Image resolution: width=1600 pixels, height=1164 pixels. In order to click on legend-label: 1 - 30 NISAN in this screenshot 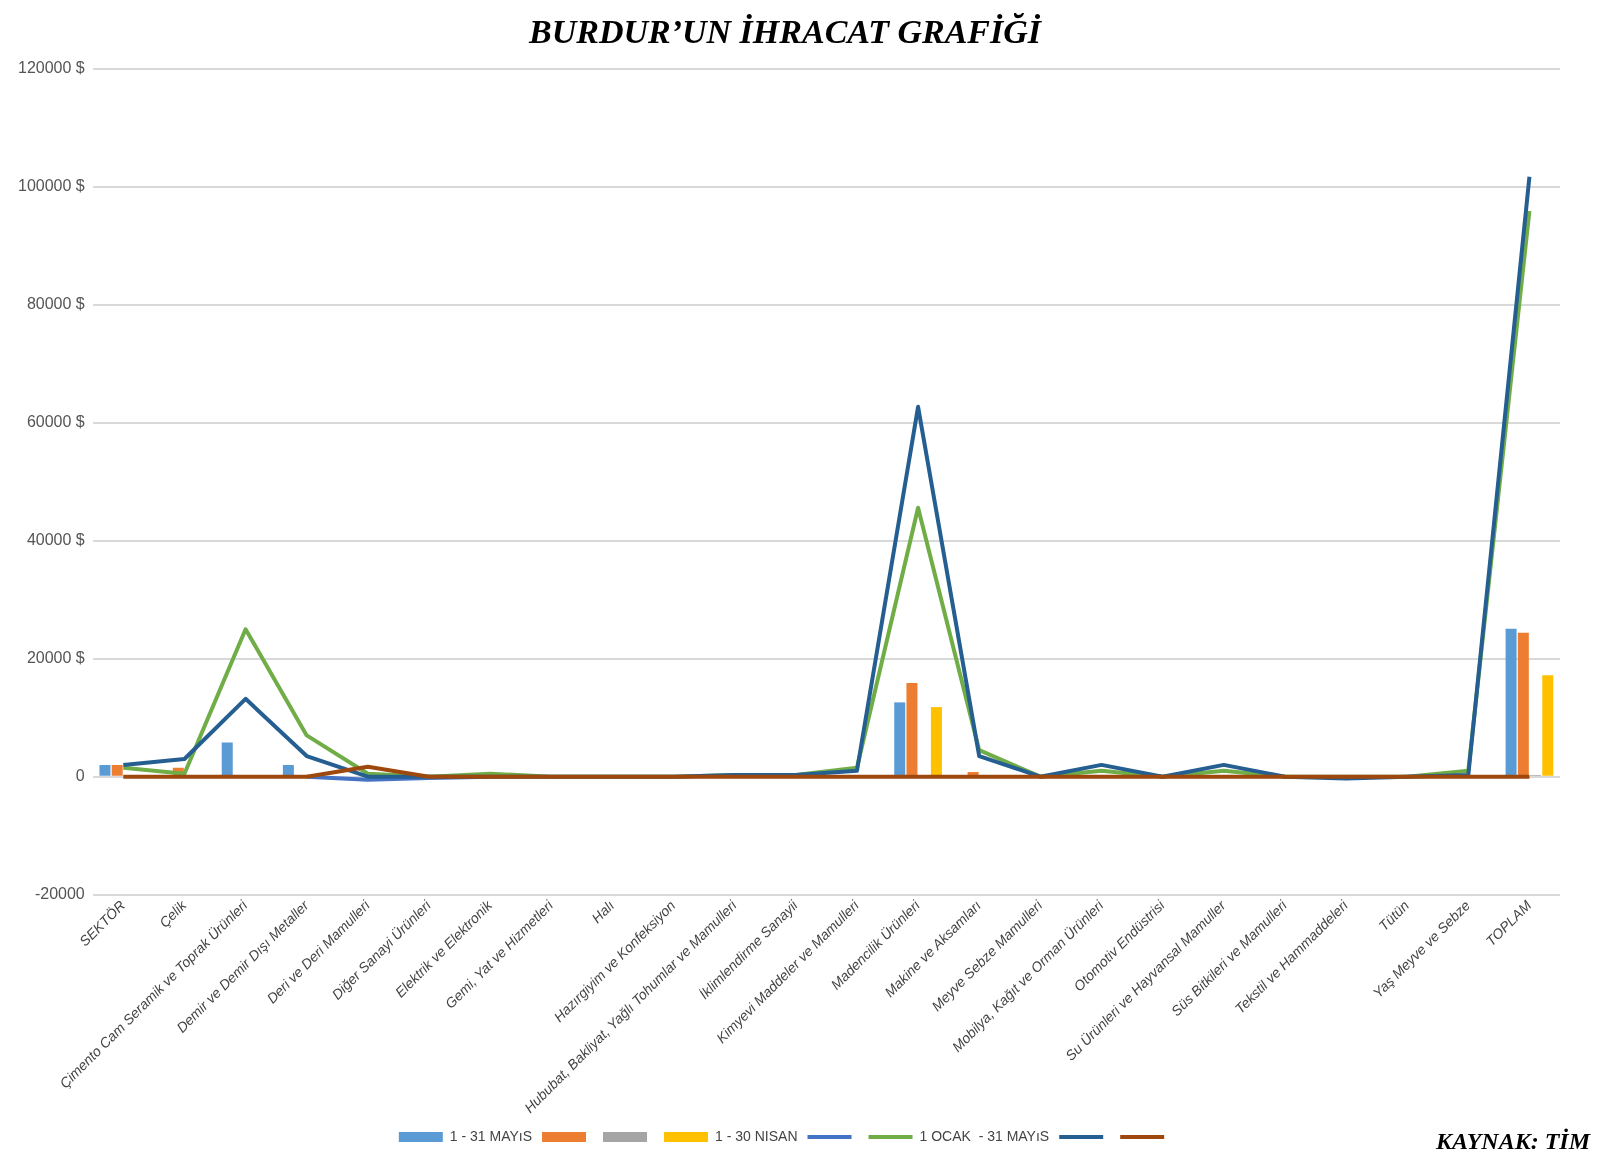, I will do `click(756, 1135)`.